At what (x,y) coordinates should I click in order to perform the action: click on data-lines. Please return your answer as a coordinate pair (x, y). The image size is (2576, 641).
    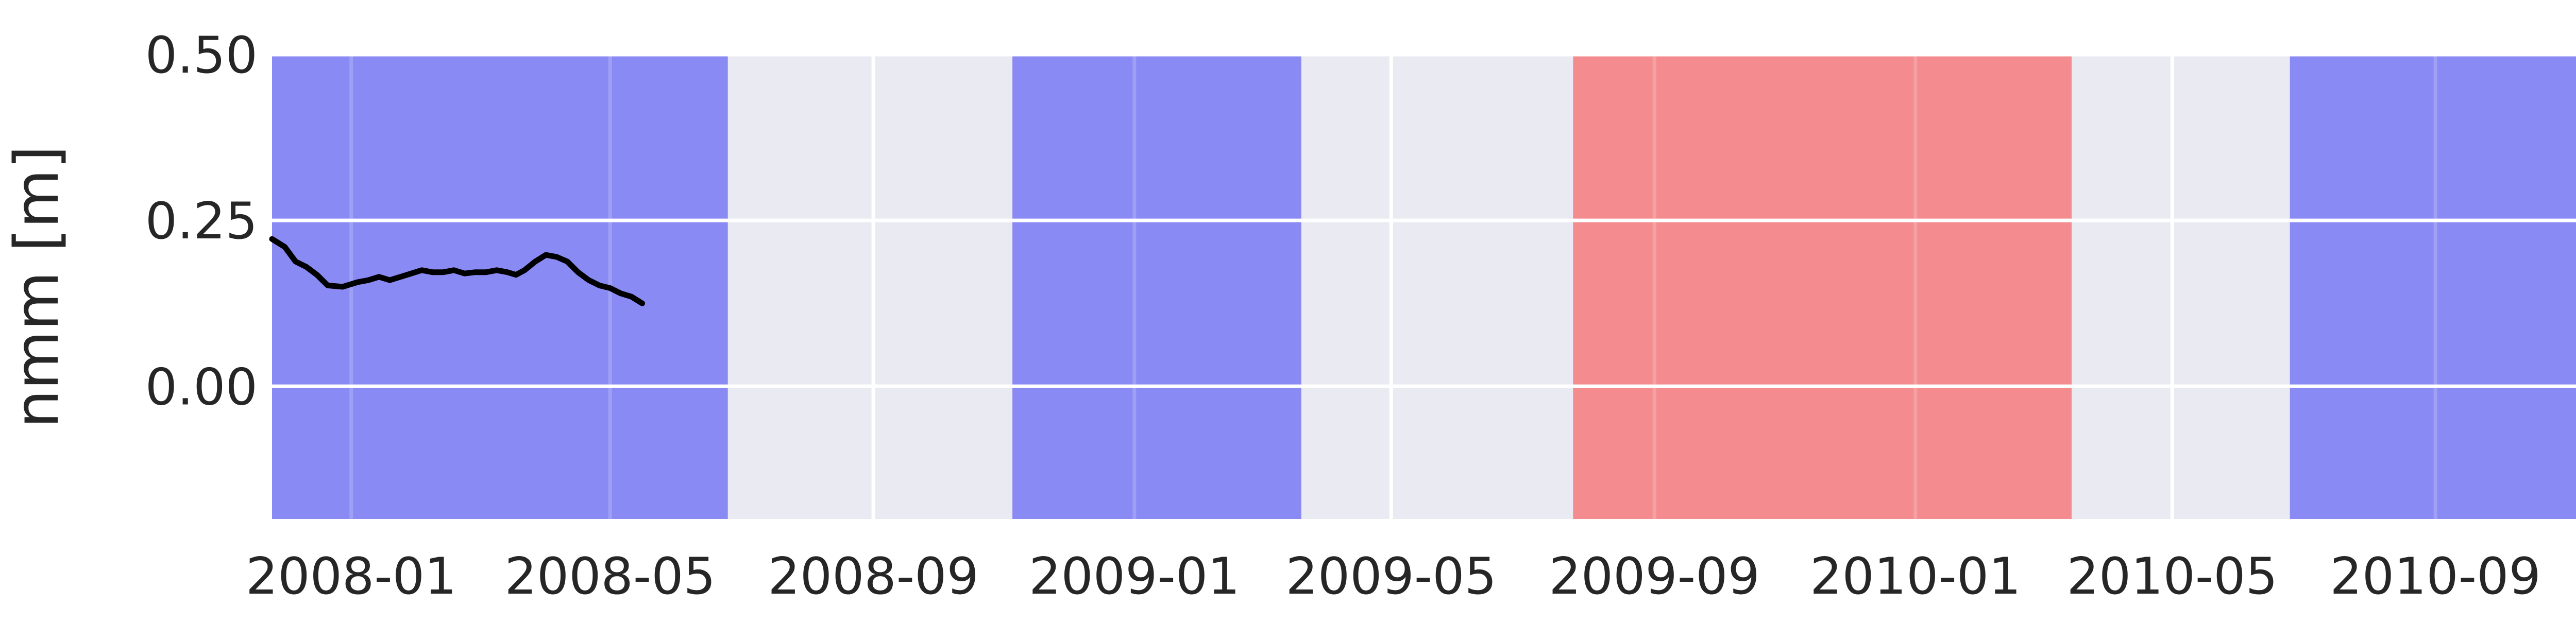
    Looking at the image, I should click on (457, 271).